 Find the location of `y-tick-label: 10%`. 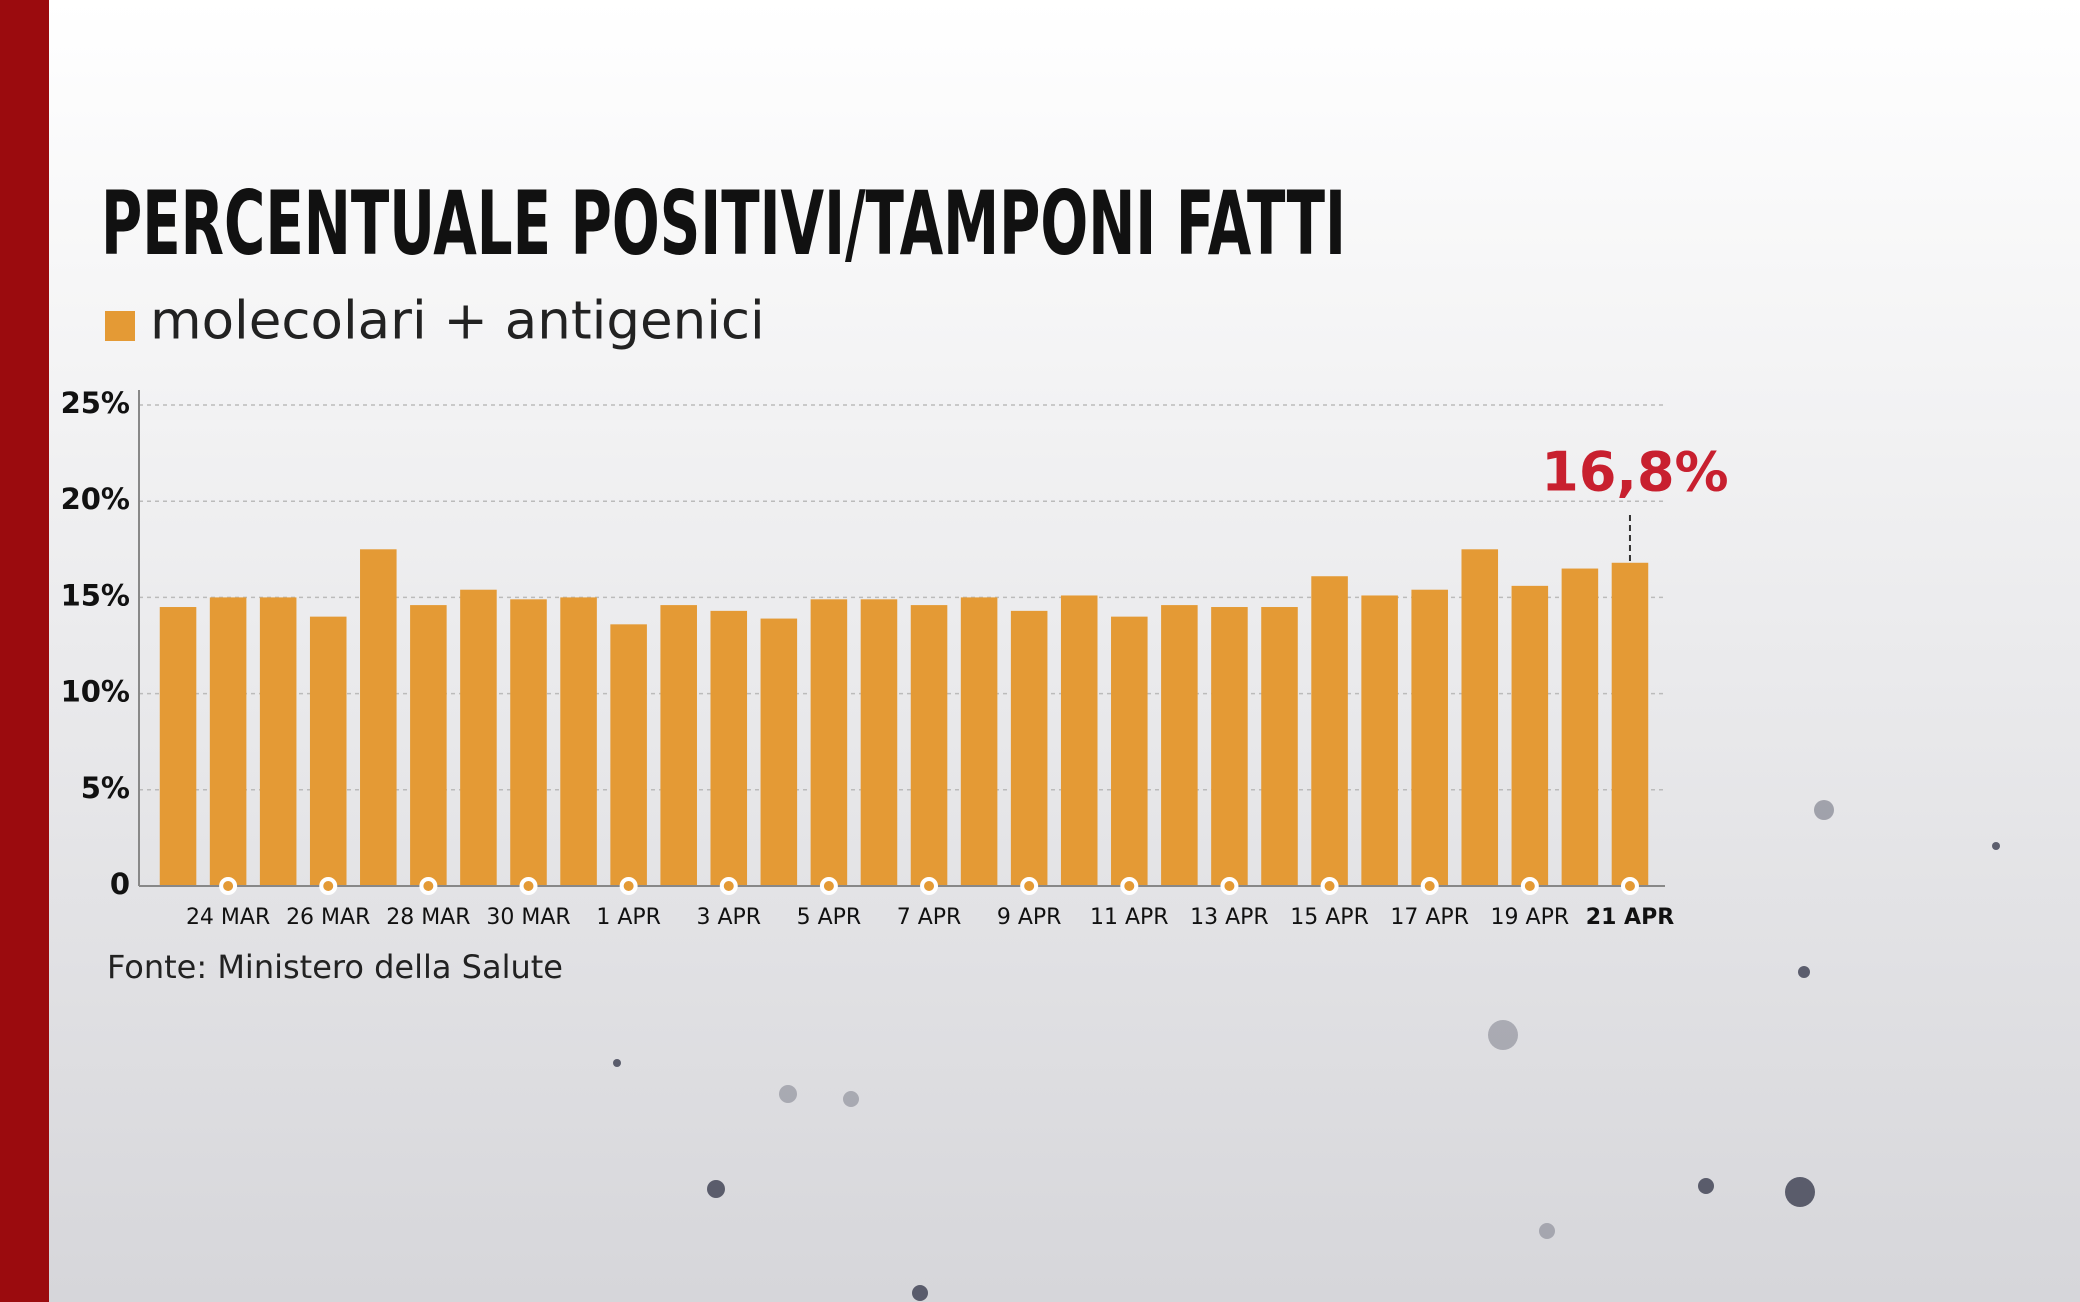

y-tick-label: 10% is located at coordinates (95, 692).